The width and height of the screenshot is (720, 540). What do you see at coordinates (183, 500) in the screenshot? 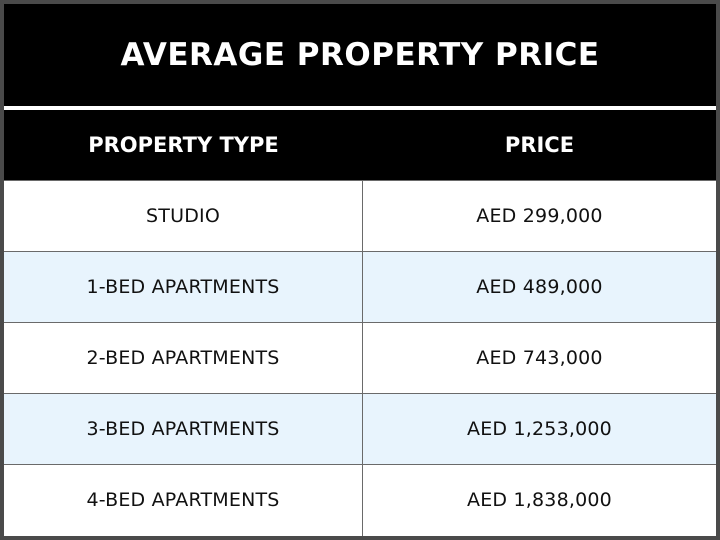
I see `cell-property-type: 4-BED APARTMENTS` at bounding box center [183, 500].